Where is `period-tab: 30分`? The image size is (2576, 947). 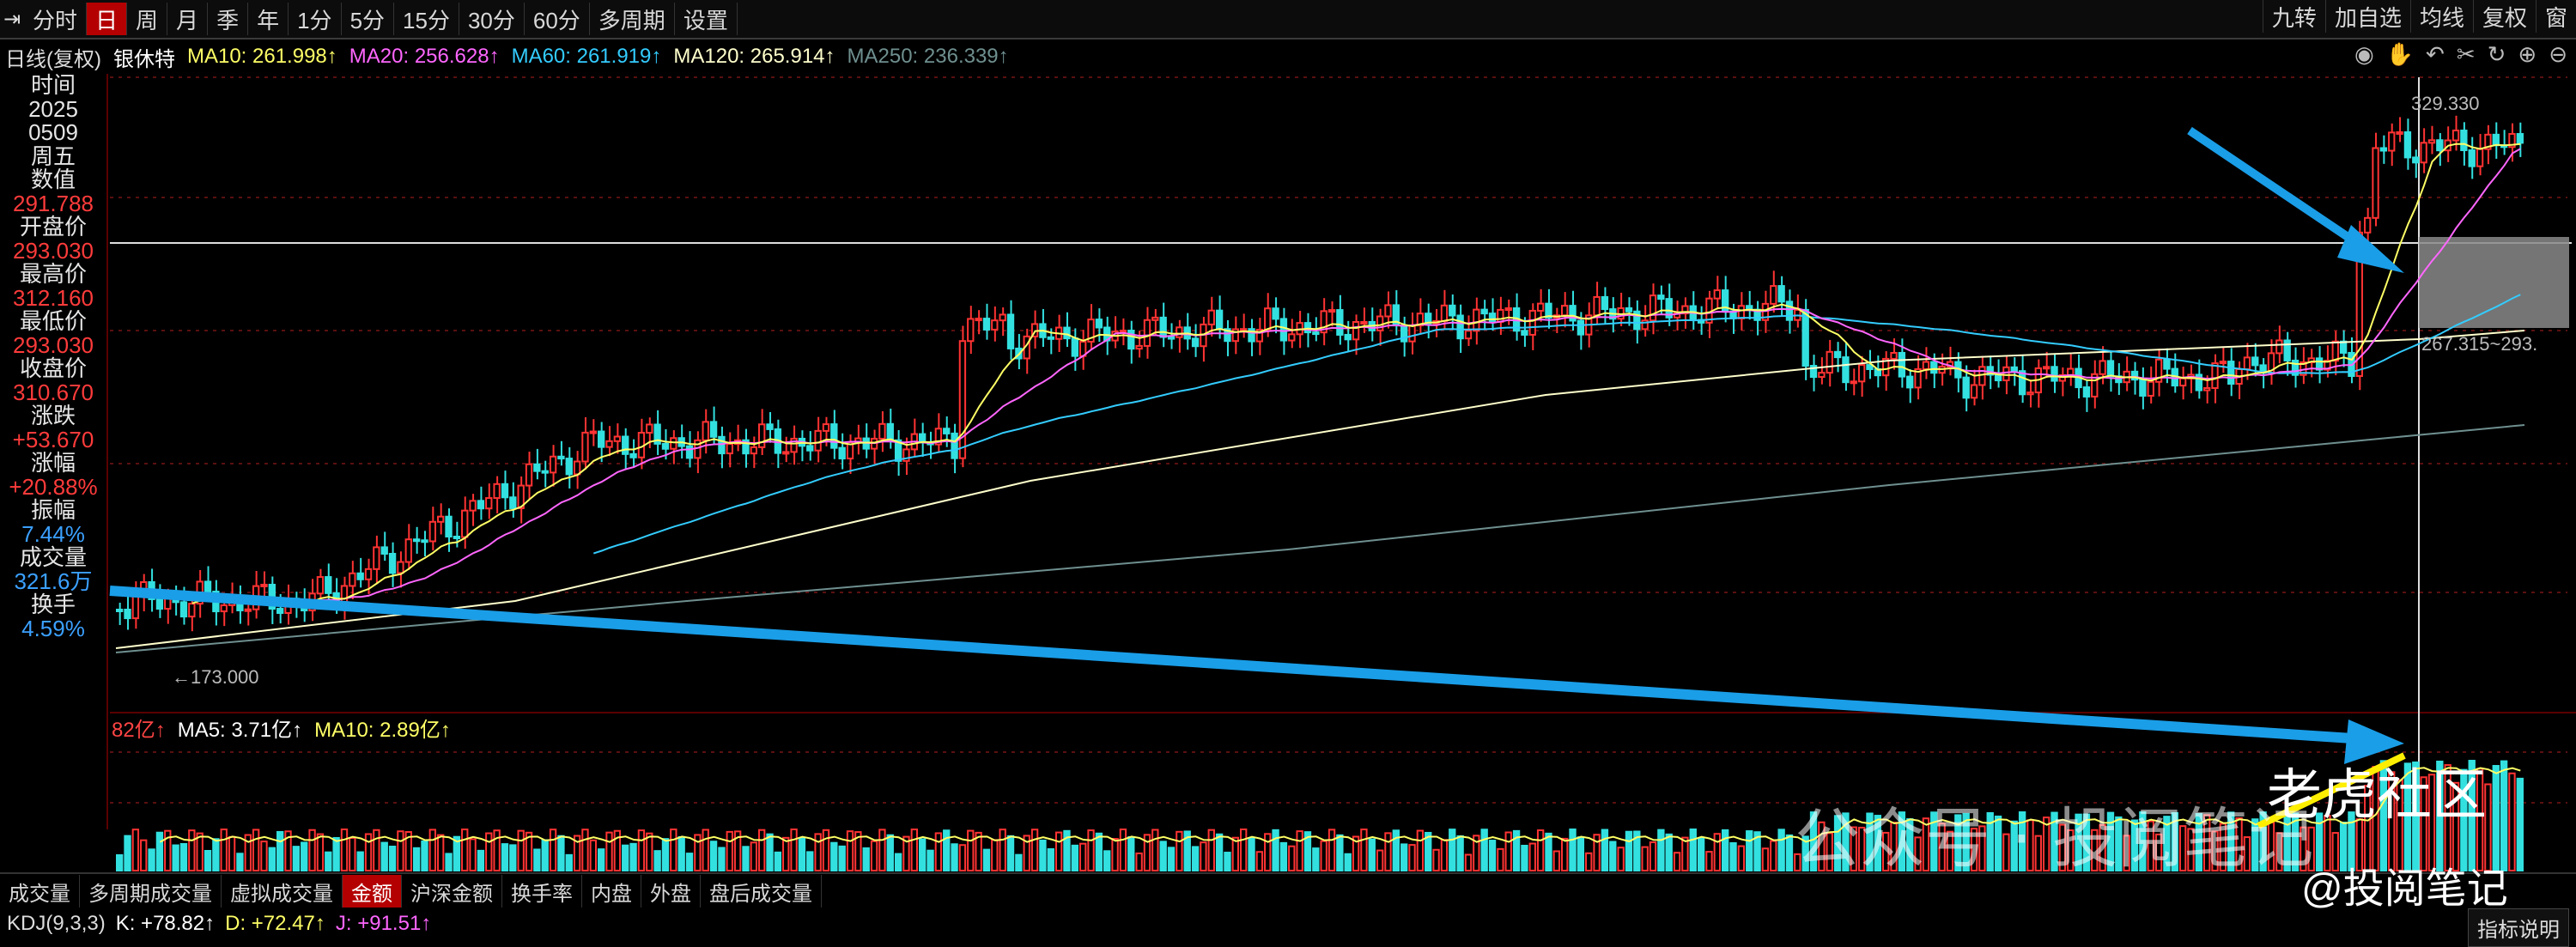 period-tab: 30分 is located at coordinates (492, 19).